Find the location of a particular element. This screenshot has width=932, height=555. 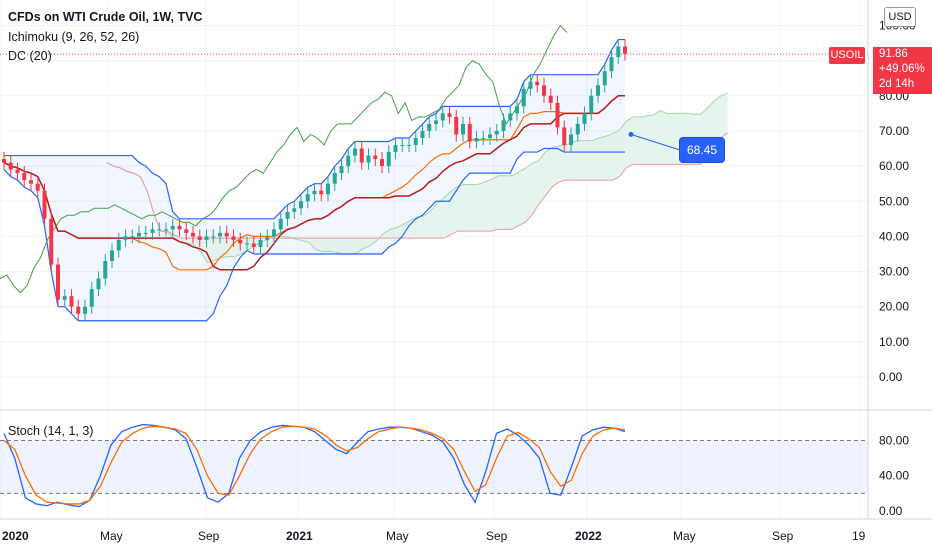

stoch-pane is located at coordinates (434, 465).